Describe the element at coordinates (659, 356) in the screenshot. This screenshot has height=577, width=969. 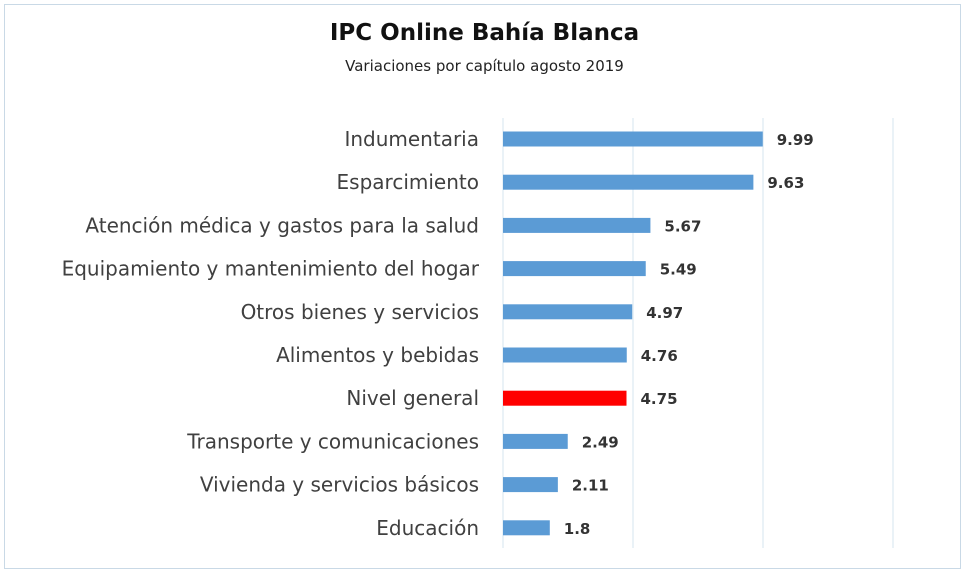
I see `data-label: 4.76` at that location.